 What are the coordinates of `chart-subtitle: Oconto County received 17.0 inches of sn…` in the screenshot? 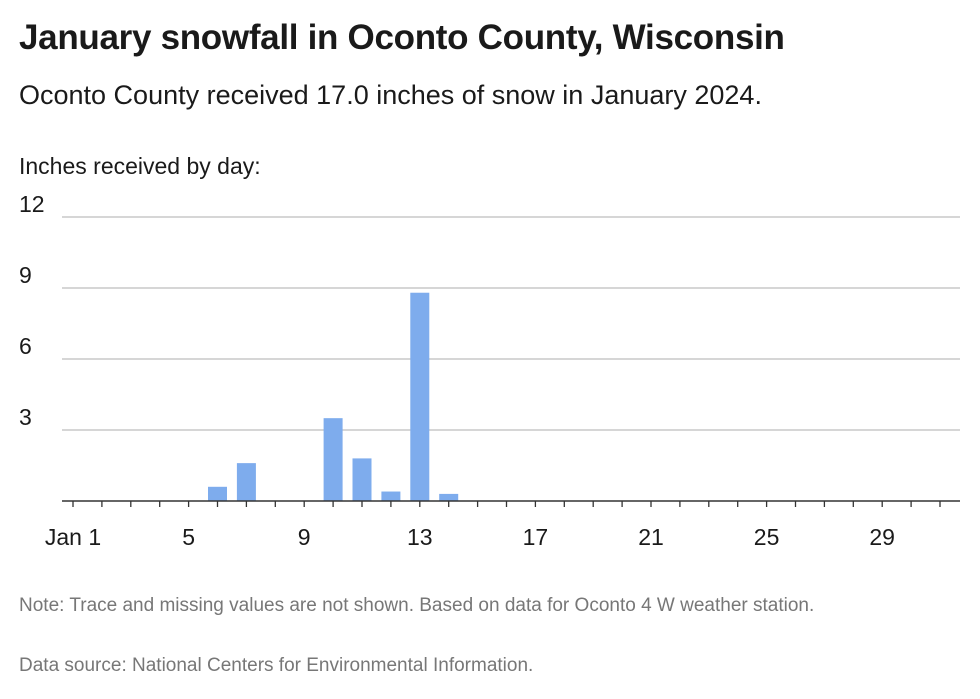 It's located at (390, 95).